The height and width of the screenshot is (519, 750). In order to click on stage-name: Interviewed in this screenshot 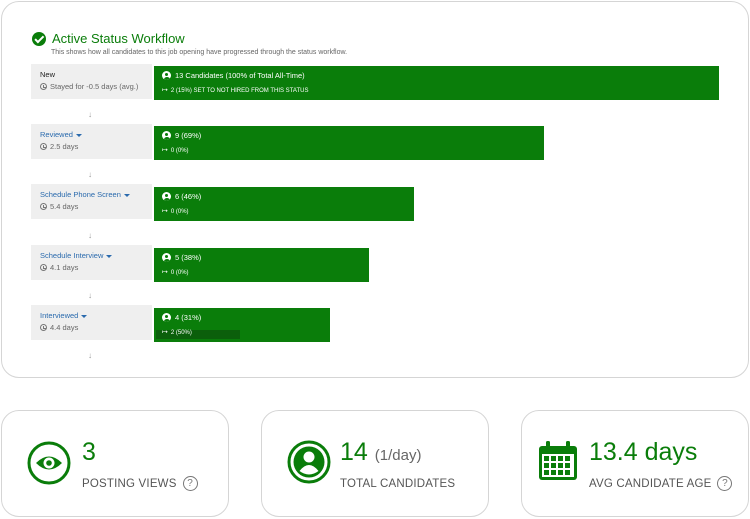, I will do `click(59, 315)`.